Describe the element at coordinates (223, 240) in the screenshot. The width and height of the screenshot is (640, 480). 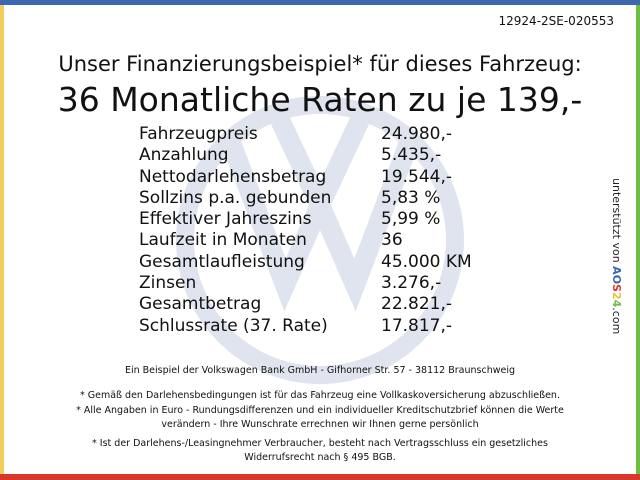
I see `row-label: Laufzeit in Monaten` at that location.